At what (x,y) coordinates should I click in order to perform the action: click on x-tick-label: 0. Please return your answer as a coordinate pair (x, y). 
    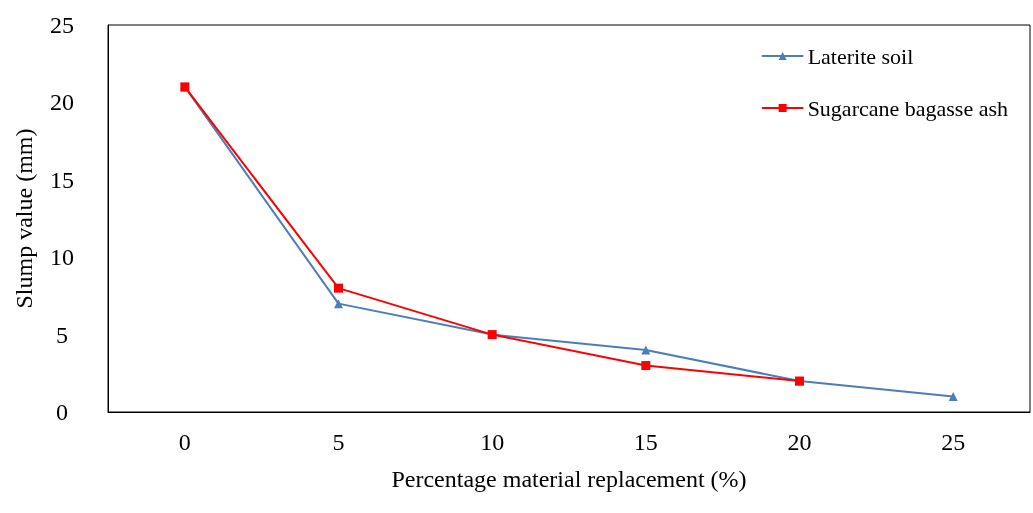
    Looking at the image, I should click on (184, 442).